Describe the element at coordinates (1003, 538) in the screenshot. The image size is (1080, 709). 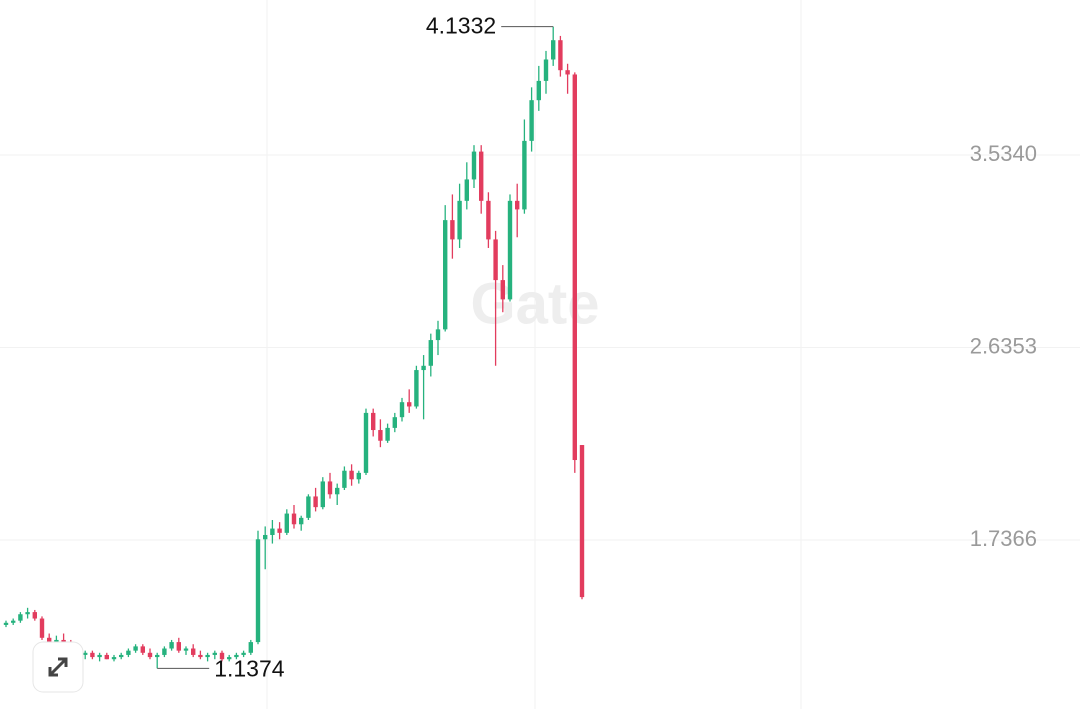
I see `y-tick-label: 1.7366` at that location.